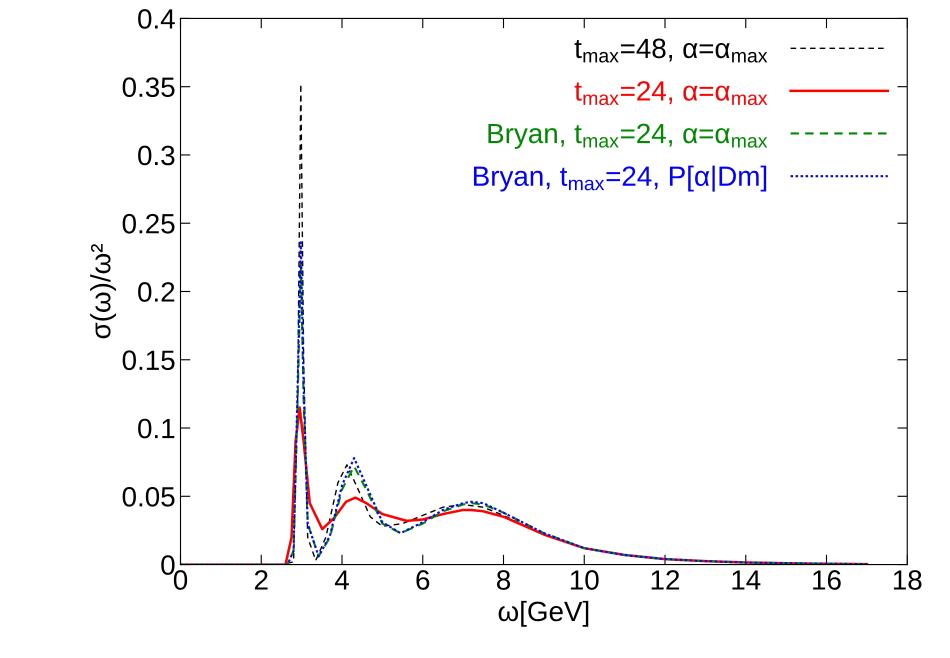 The height and width of the screenshot is (658, 950). I want to click on y-tick-label: 0.05, so click(148, 496).